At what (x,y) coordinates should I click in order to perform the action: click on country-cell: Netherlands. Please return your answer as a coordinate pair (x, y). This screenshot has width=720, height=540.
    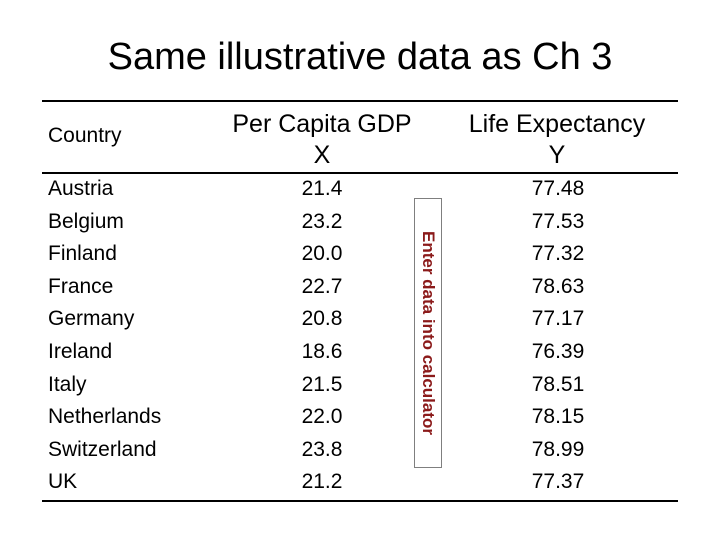
    Looking at the image, I should click on (105, 417).